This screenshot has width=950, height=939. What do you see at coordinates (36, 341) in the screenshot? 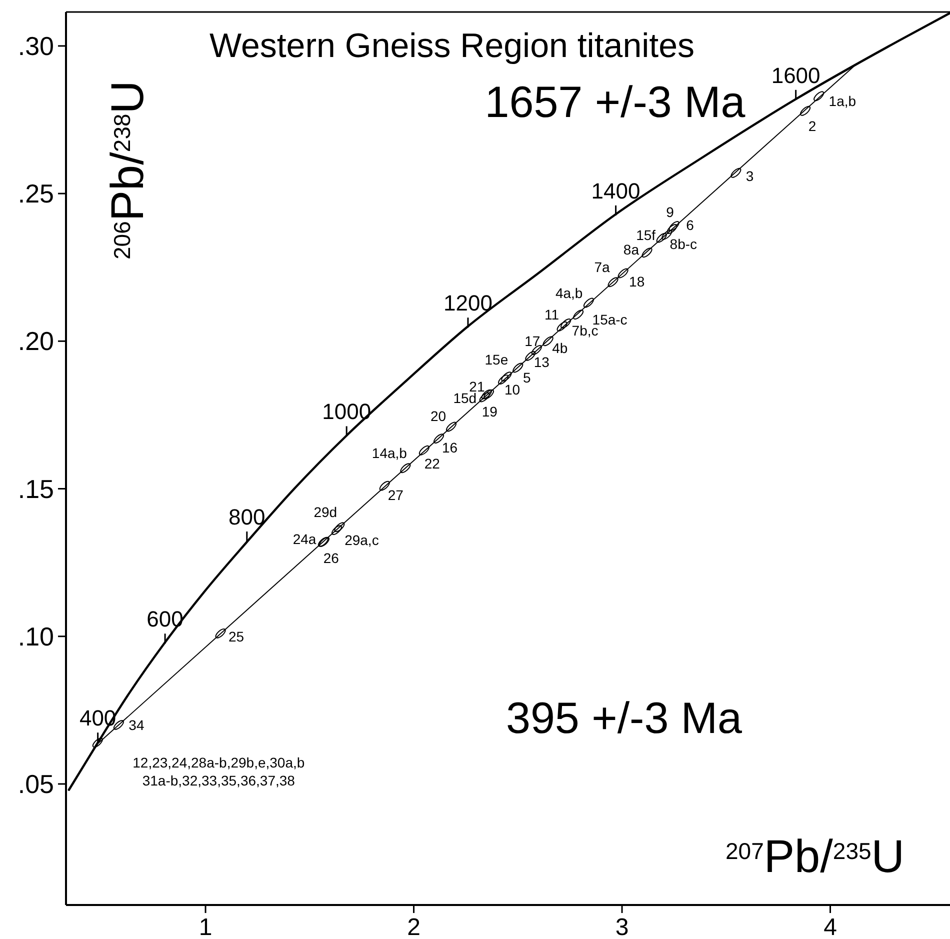
I see `y-tick-label: .20` at bounding box center [36, 341].